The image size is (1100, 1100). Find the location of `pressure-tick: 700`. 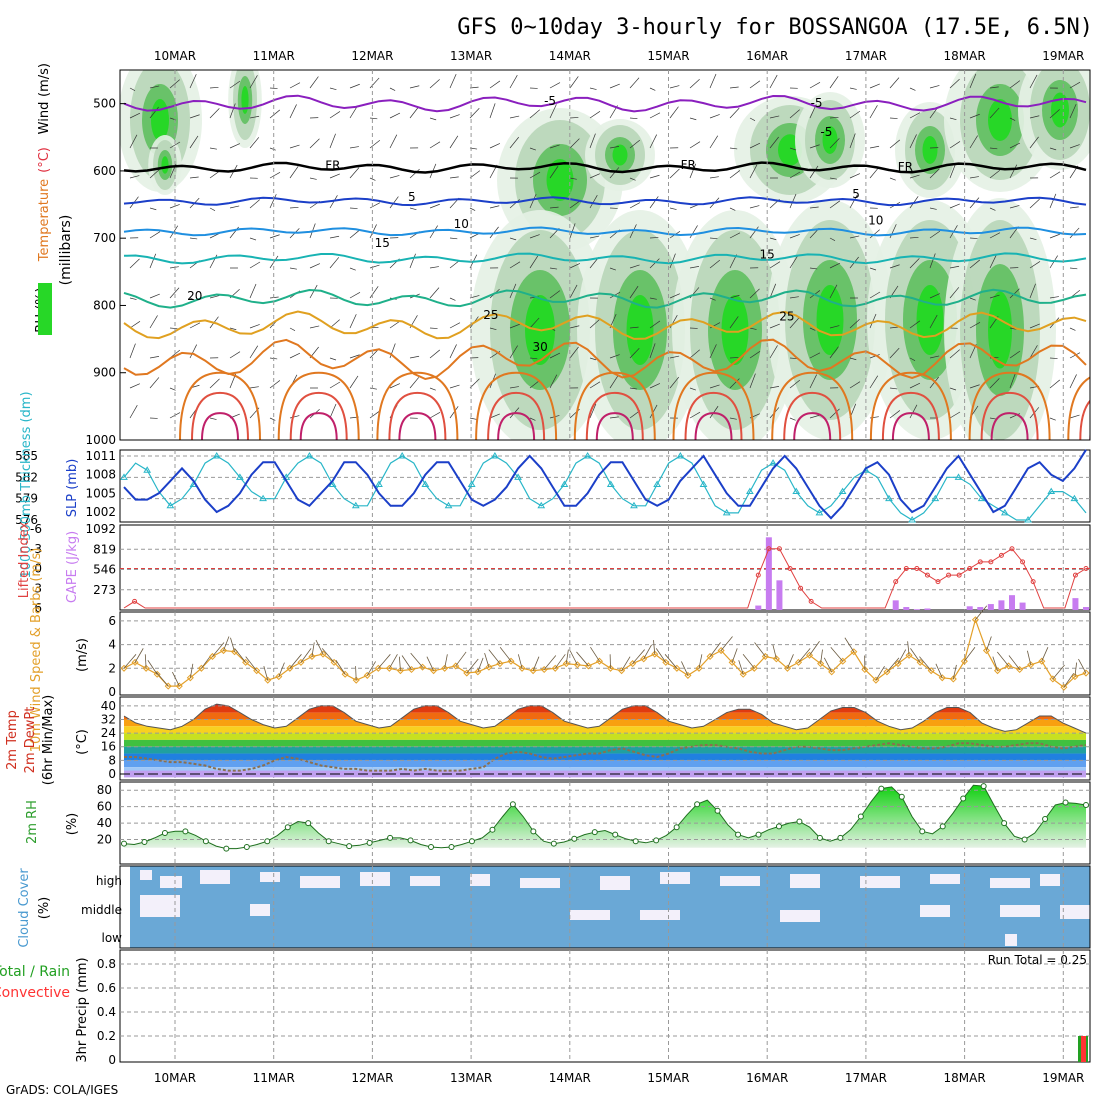

pressure-tick: 700 is located at coordinates (104, 238).